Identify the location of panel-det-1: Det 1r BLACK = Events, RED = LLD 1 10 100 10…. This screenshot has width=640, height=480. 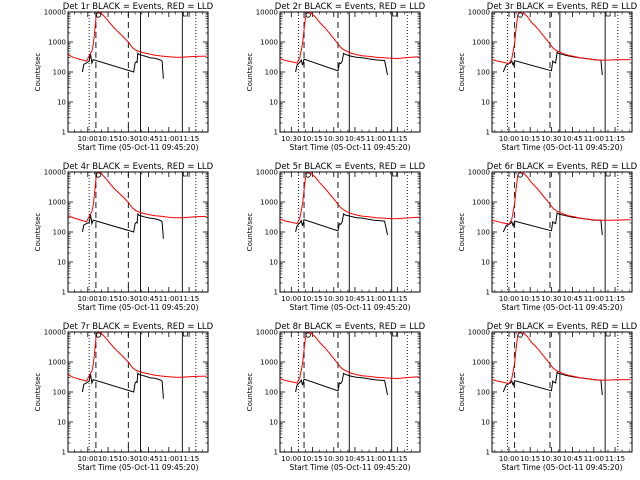
(124, 77).